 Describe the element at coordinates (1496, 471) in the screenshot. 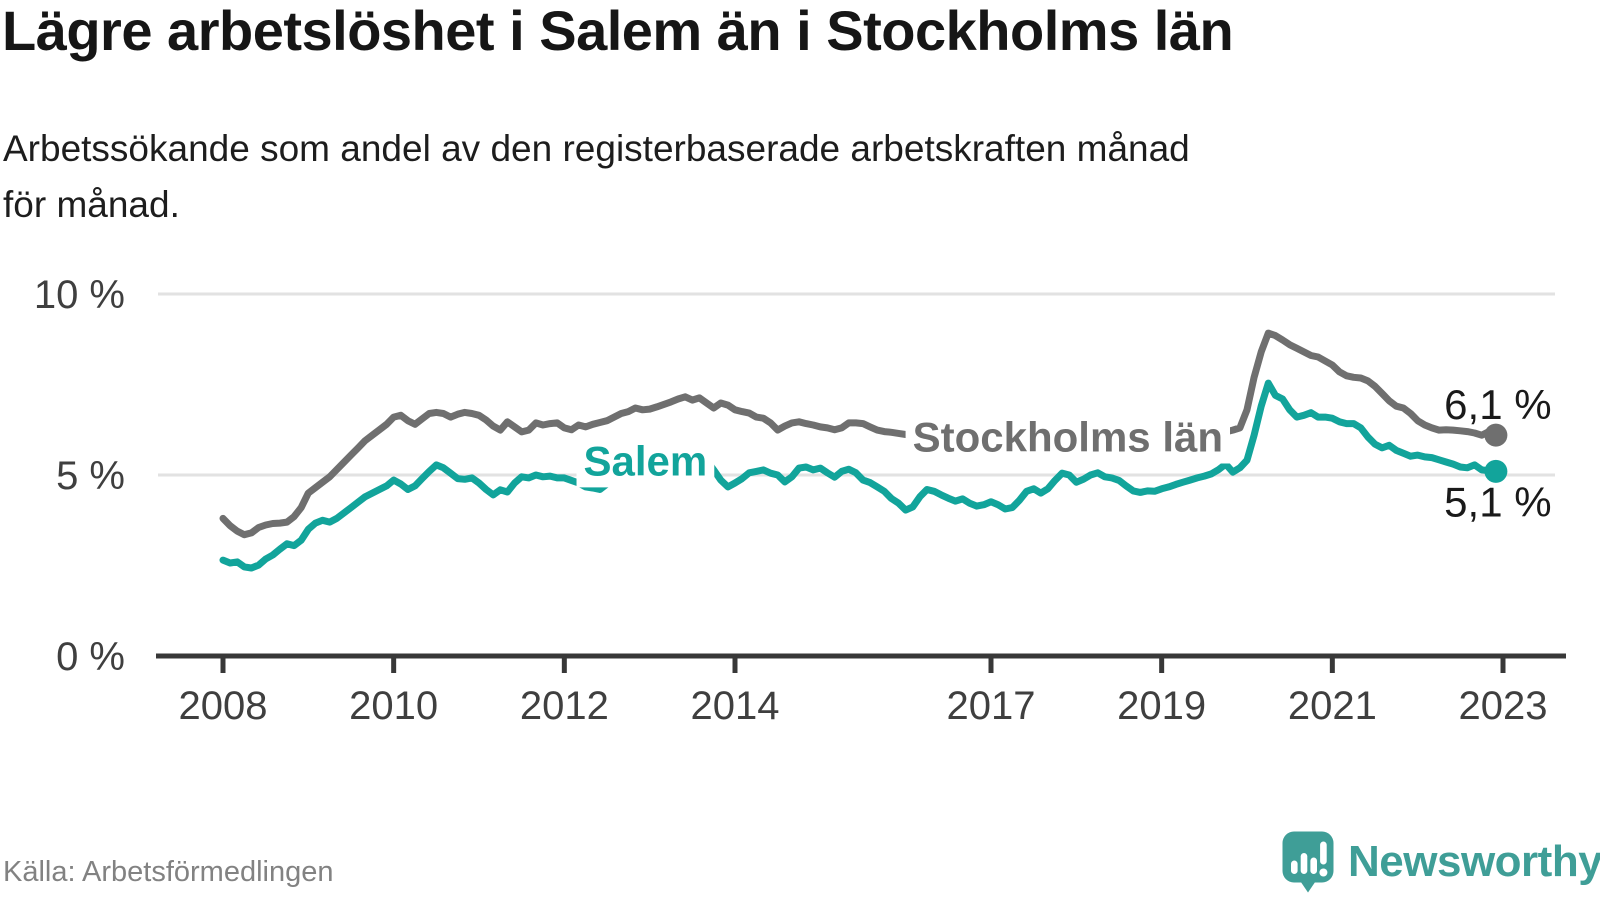

I see `end-dot-salem` at that location.